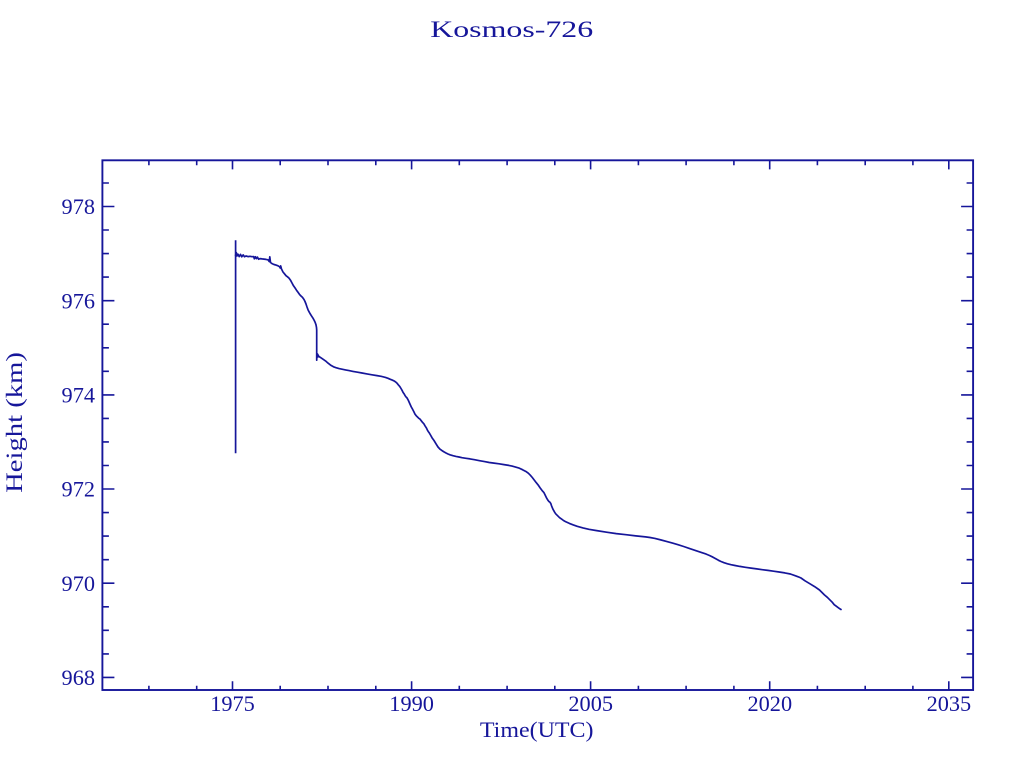  Describe the element at coordinates (78, 300) in the screenshot. I see `svg-text: 976` at that location.